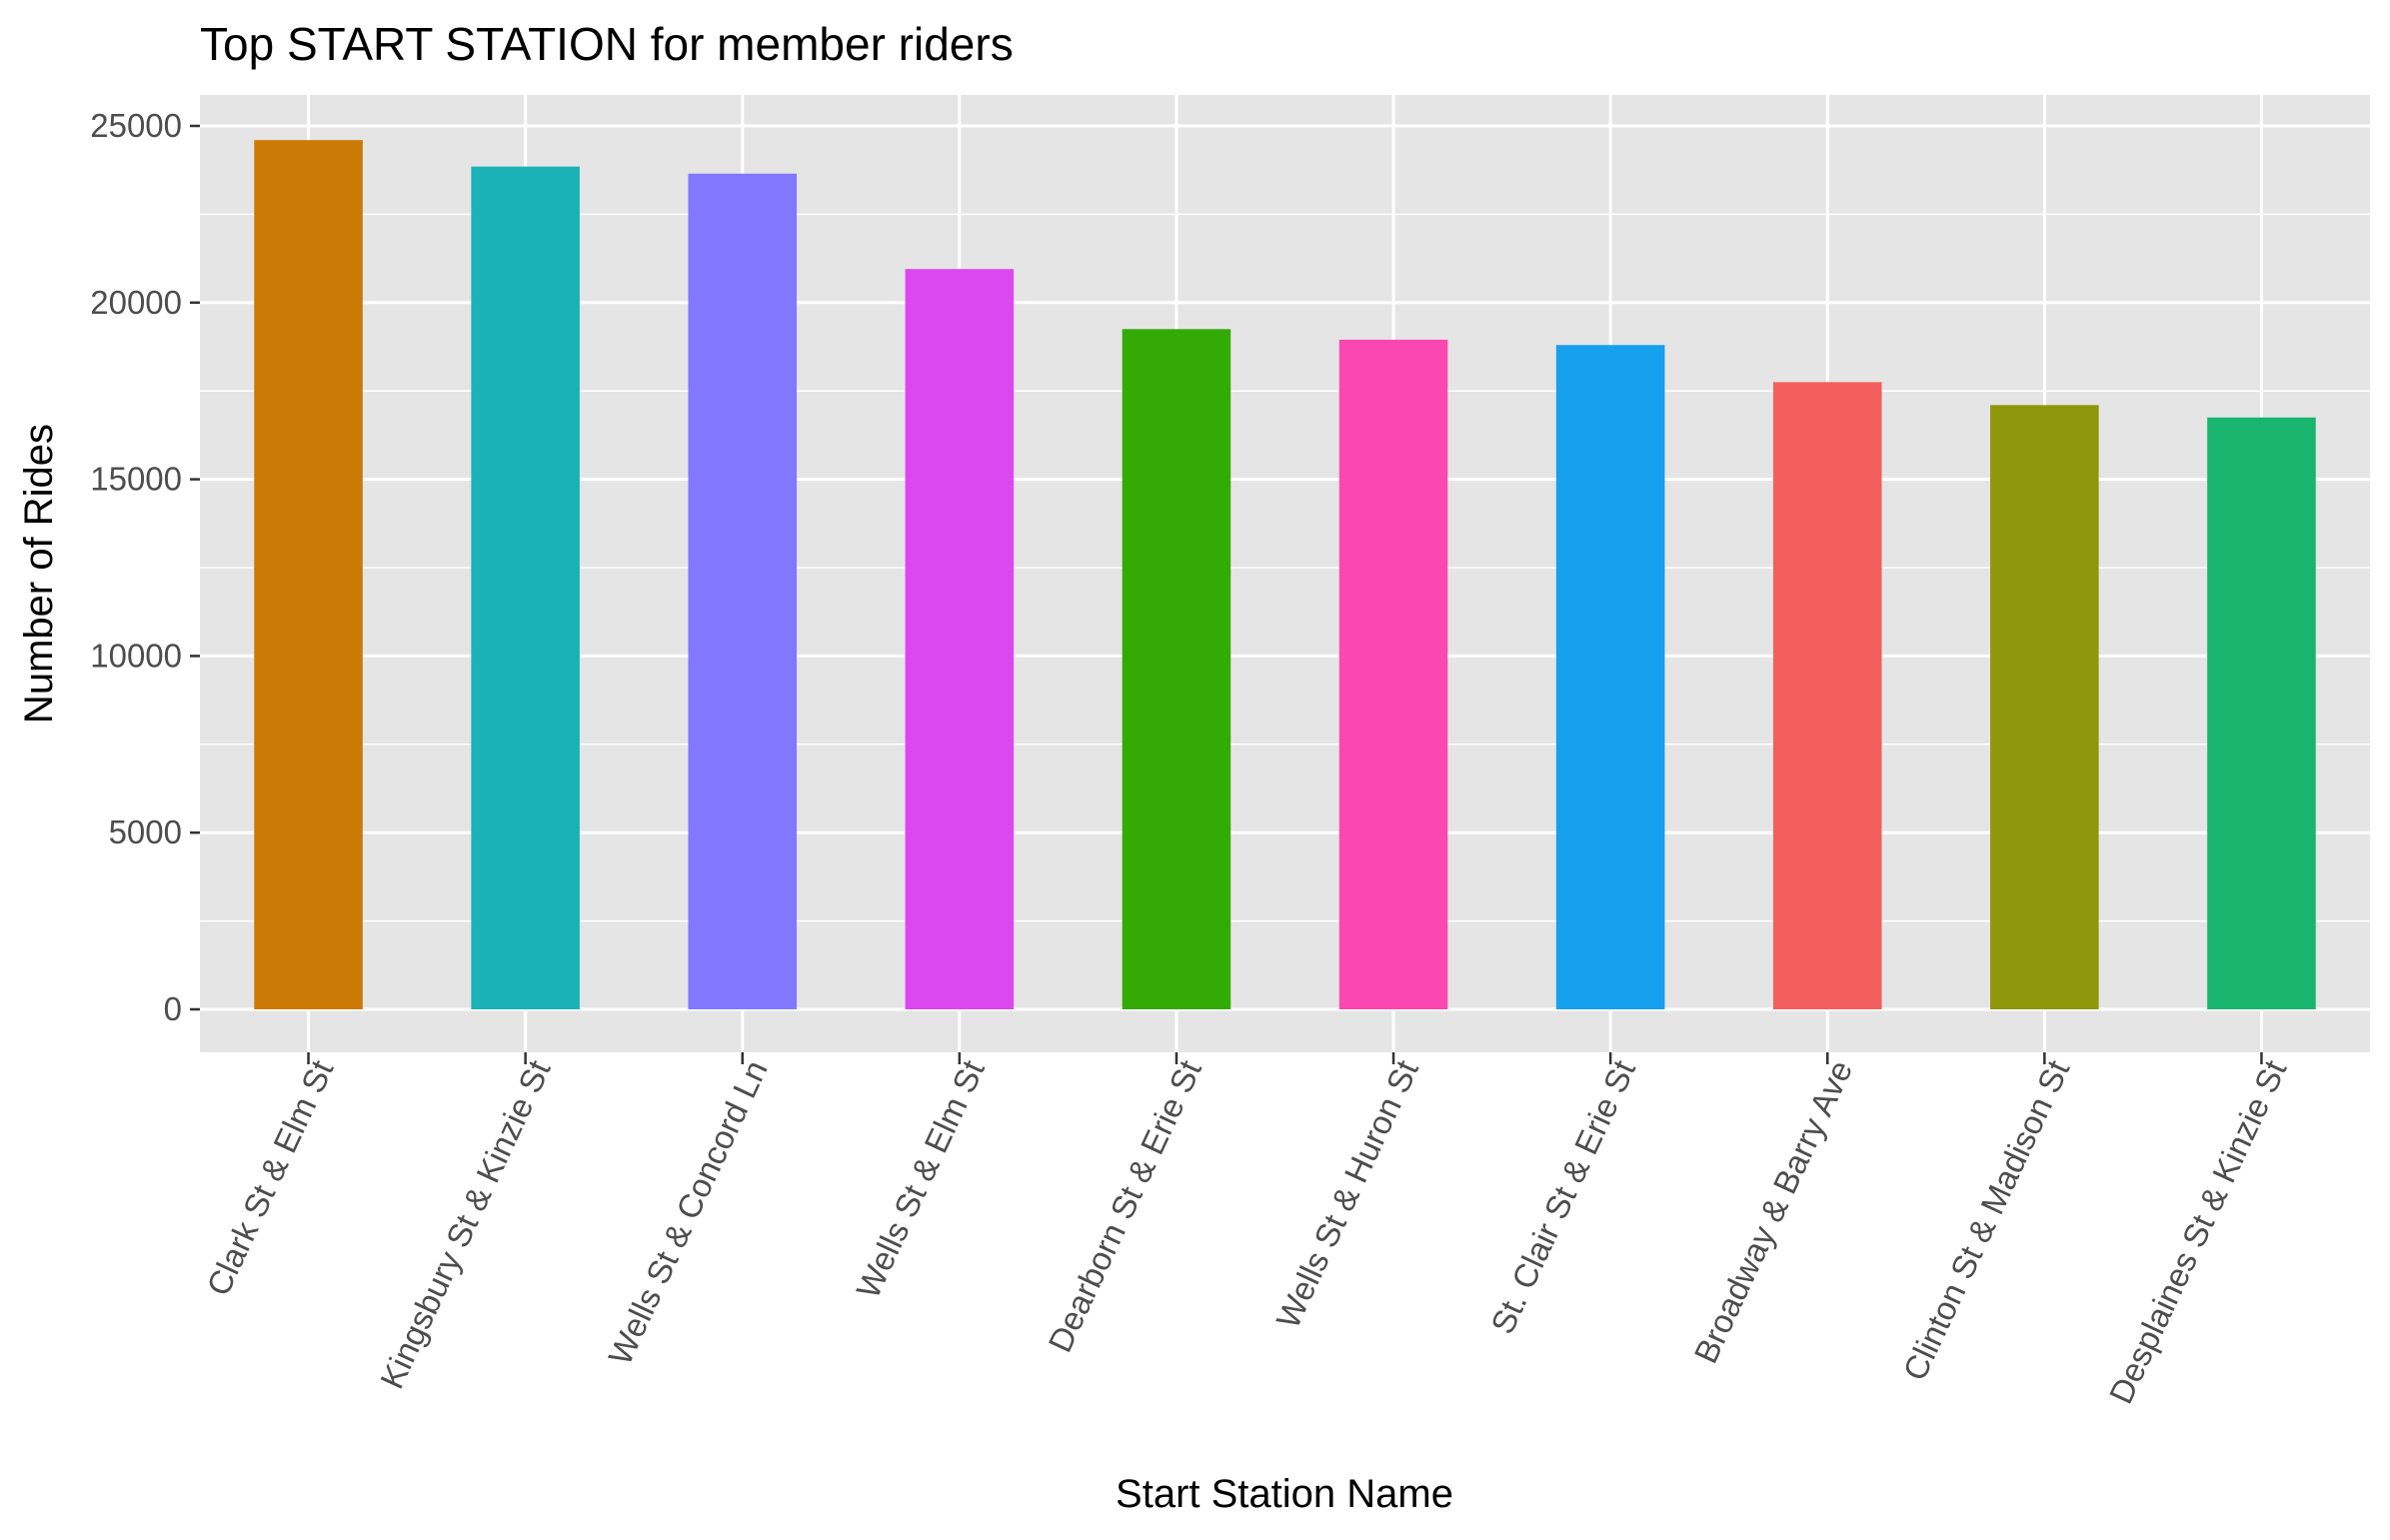  What do you see at coordinates (607, 44) in the screenshot?
I see `chart-title: Top START STATION for member riders` at bounding box center [607, 44].